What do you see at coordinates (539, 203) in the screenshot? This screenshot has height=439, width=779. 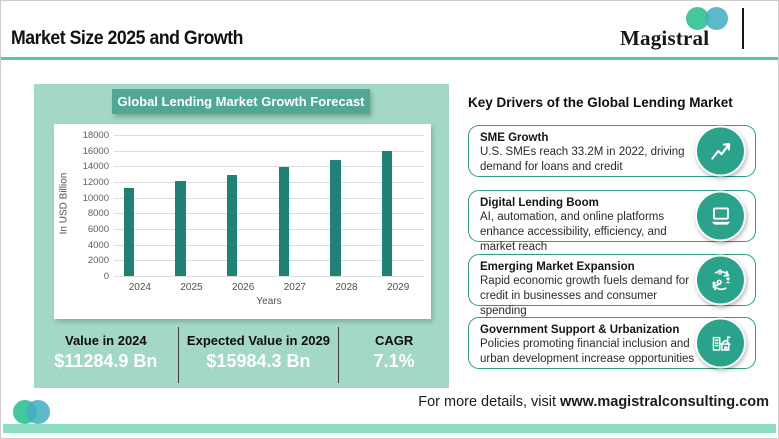 I see `card-title: Digital Lending Boom` at bounding box center [539, 203].